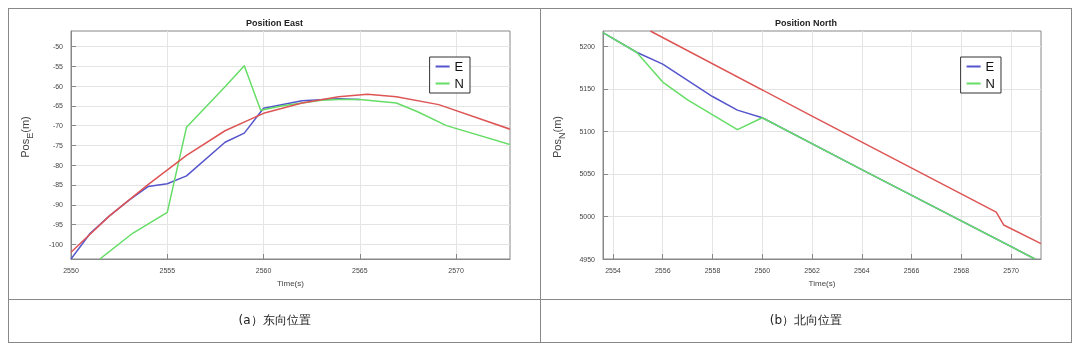  What do you see at coordinates (274, 320) in the screenshot?
I see `text: (a）东向位置` at bounding box center [274, 320].